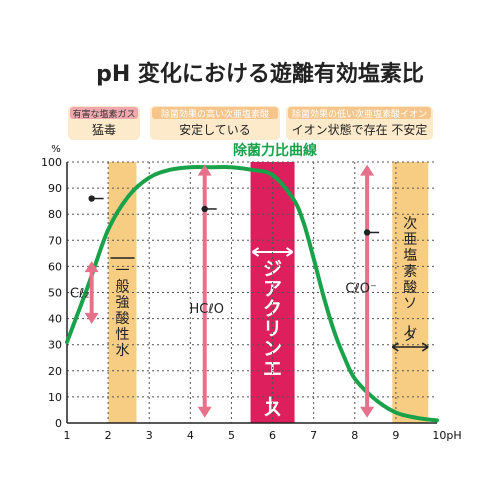 This screenshot has width=500, height=500. Describe the element at coordinates (190, 435) in the screenshot. I see `x-tick-label: 4` at that location.